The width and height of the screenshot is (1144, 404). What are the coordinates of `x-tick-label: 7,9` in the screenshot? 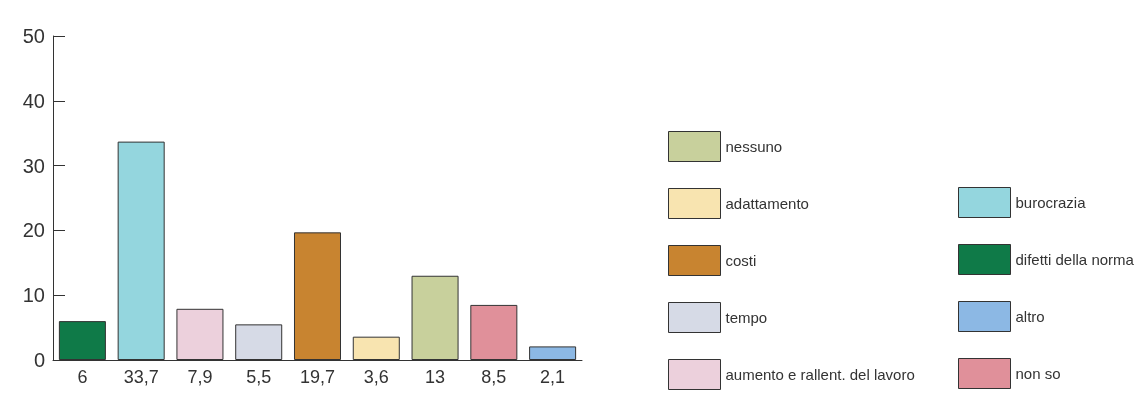 It's located at (200, 377).